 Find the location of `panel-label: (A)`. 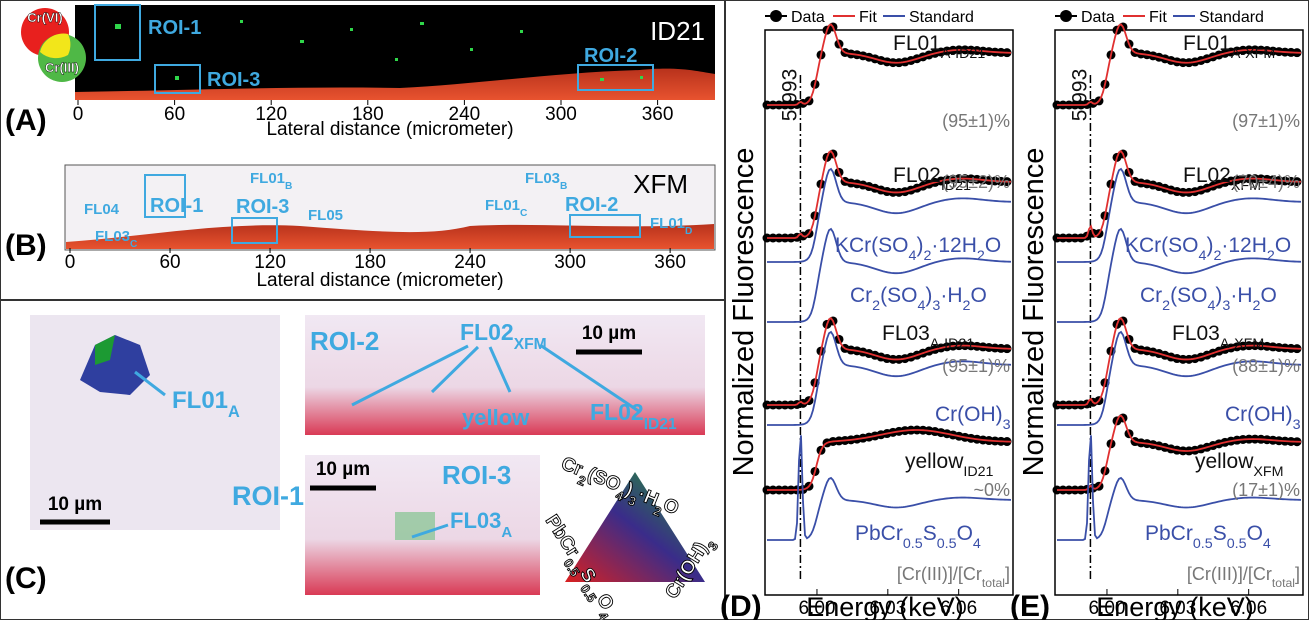

panel-label: (A) is located at coordinates (26, 120).